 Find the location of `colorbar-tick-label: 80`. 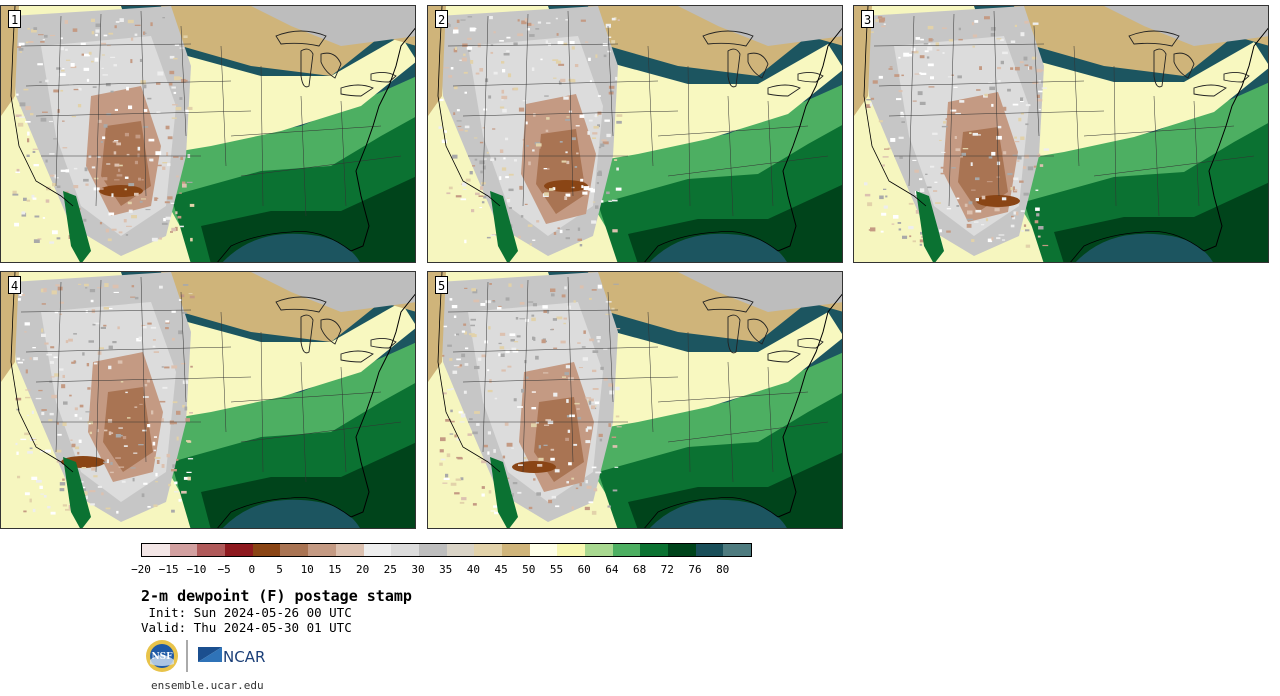

colorbar-tick-label: 80 is located at coordinates (723, 569).